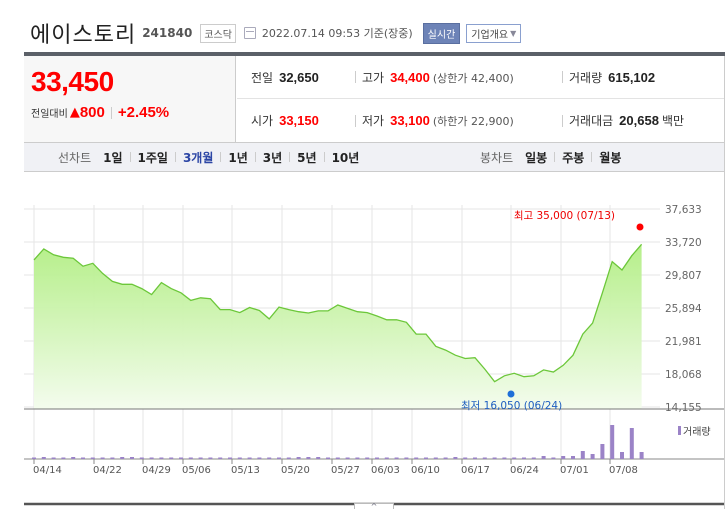 This screenshot has width=725, height=513. I want to click on change-percent: +2.45%, so click(143, 112).